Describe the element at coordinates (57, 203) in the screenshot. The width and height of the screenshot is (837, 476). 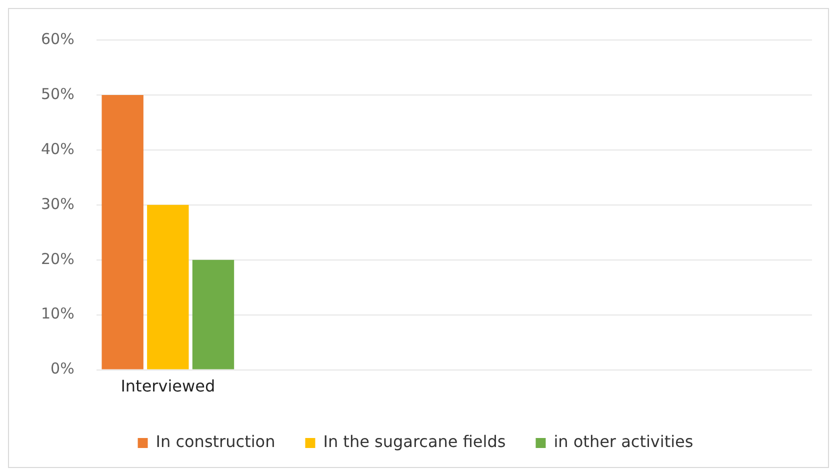
I see `y-tick-label: 30%` at that location.